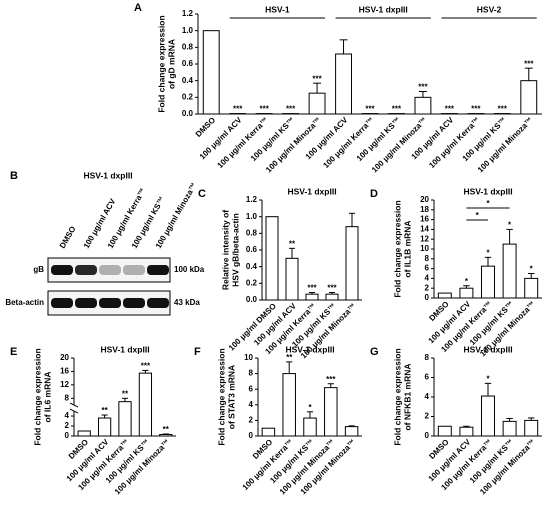 This screenshot has width=550, height=506. What do you see at coordinates (187, 302) in the screenshot?
I see `size-label: 43 kDa` at bounding box center [187, 302].